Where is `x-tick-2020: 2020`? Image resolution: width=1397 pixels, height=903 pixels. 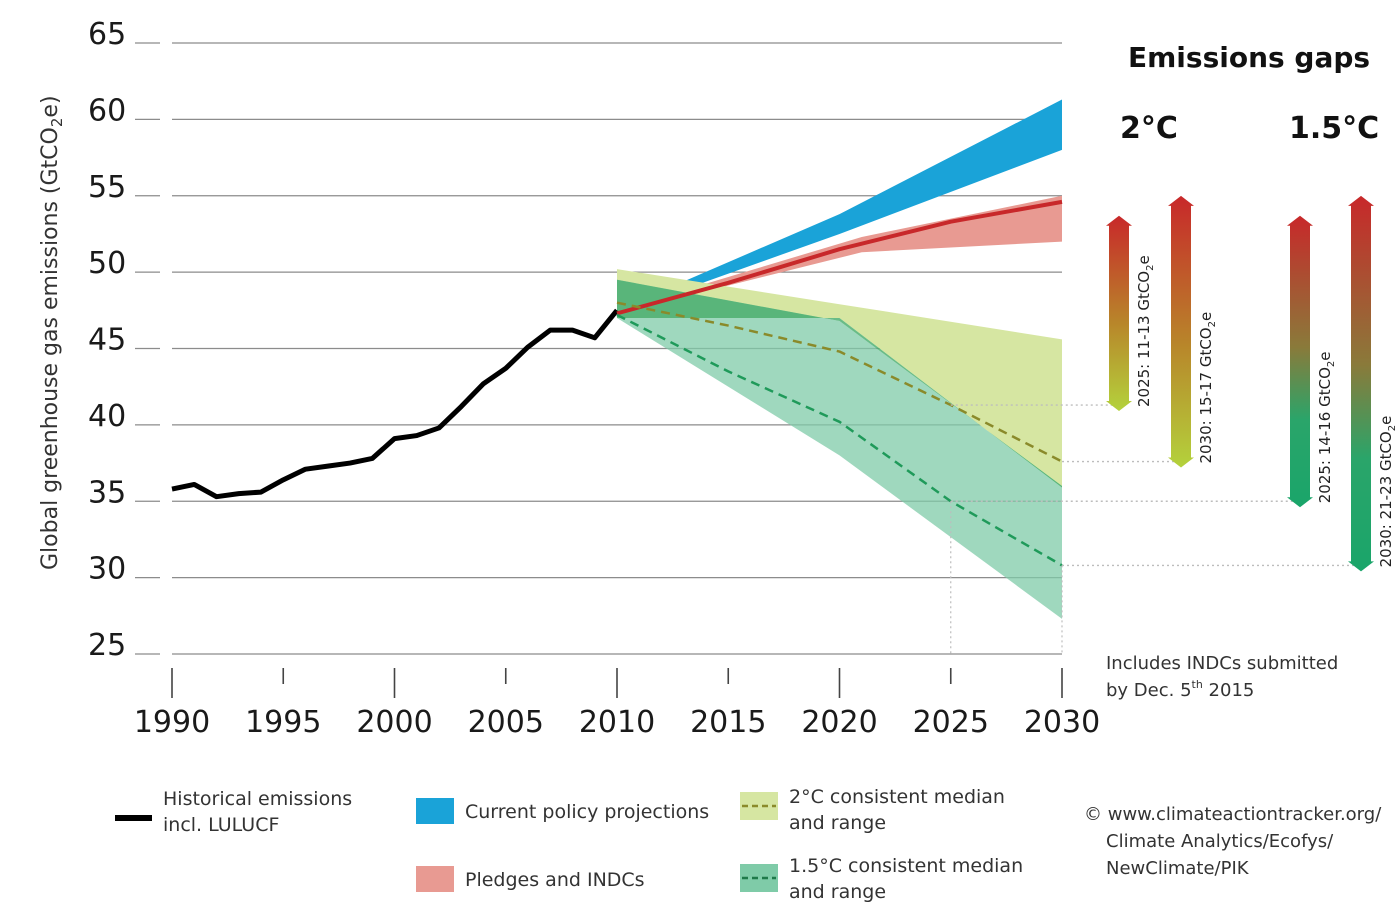 x-tick-2020: 2020 is located at coordinates (839, 722).